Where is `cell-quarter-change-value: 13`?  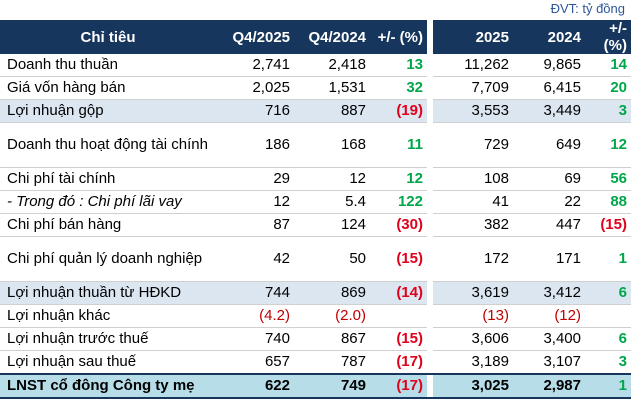
cell-quarter-change-value: 13 is located at coordinates (414, 64).